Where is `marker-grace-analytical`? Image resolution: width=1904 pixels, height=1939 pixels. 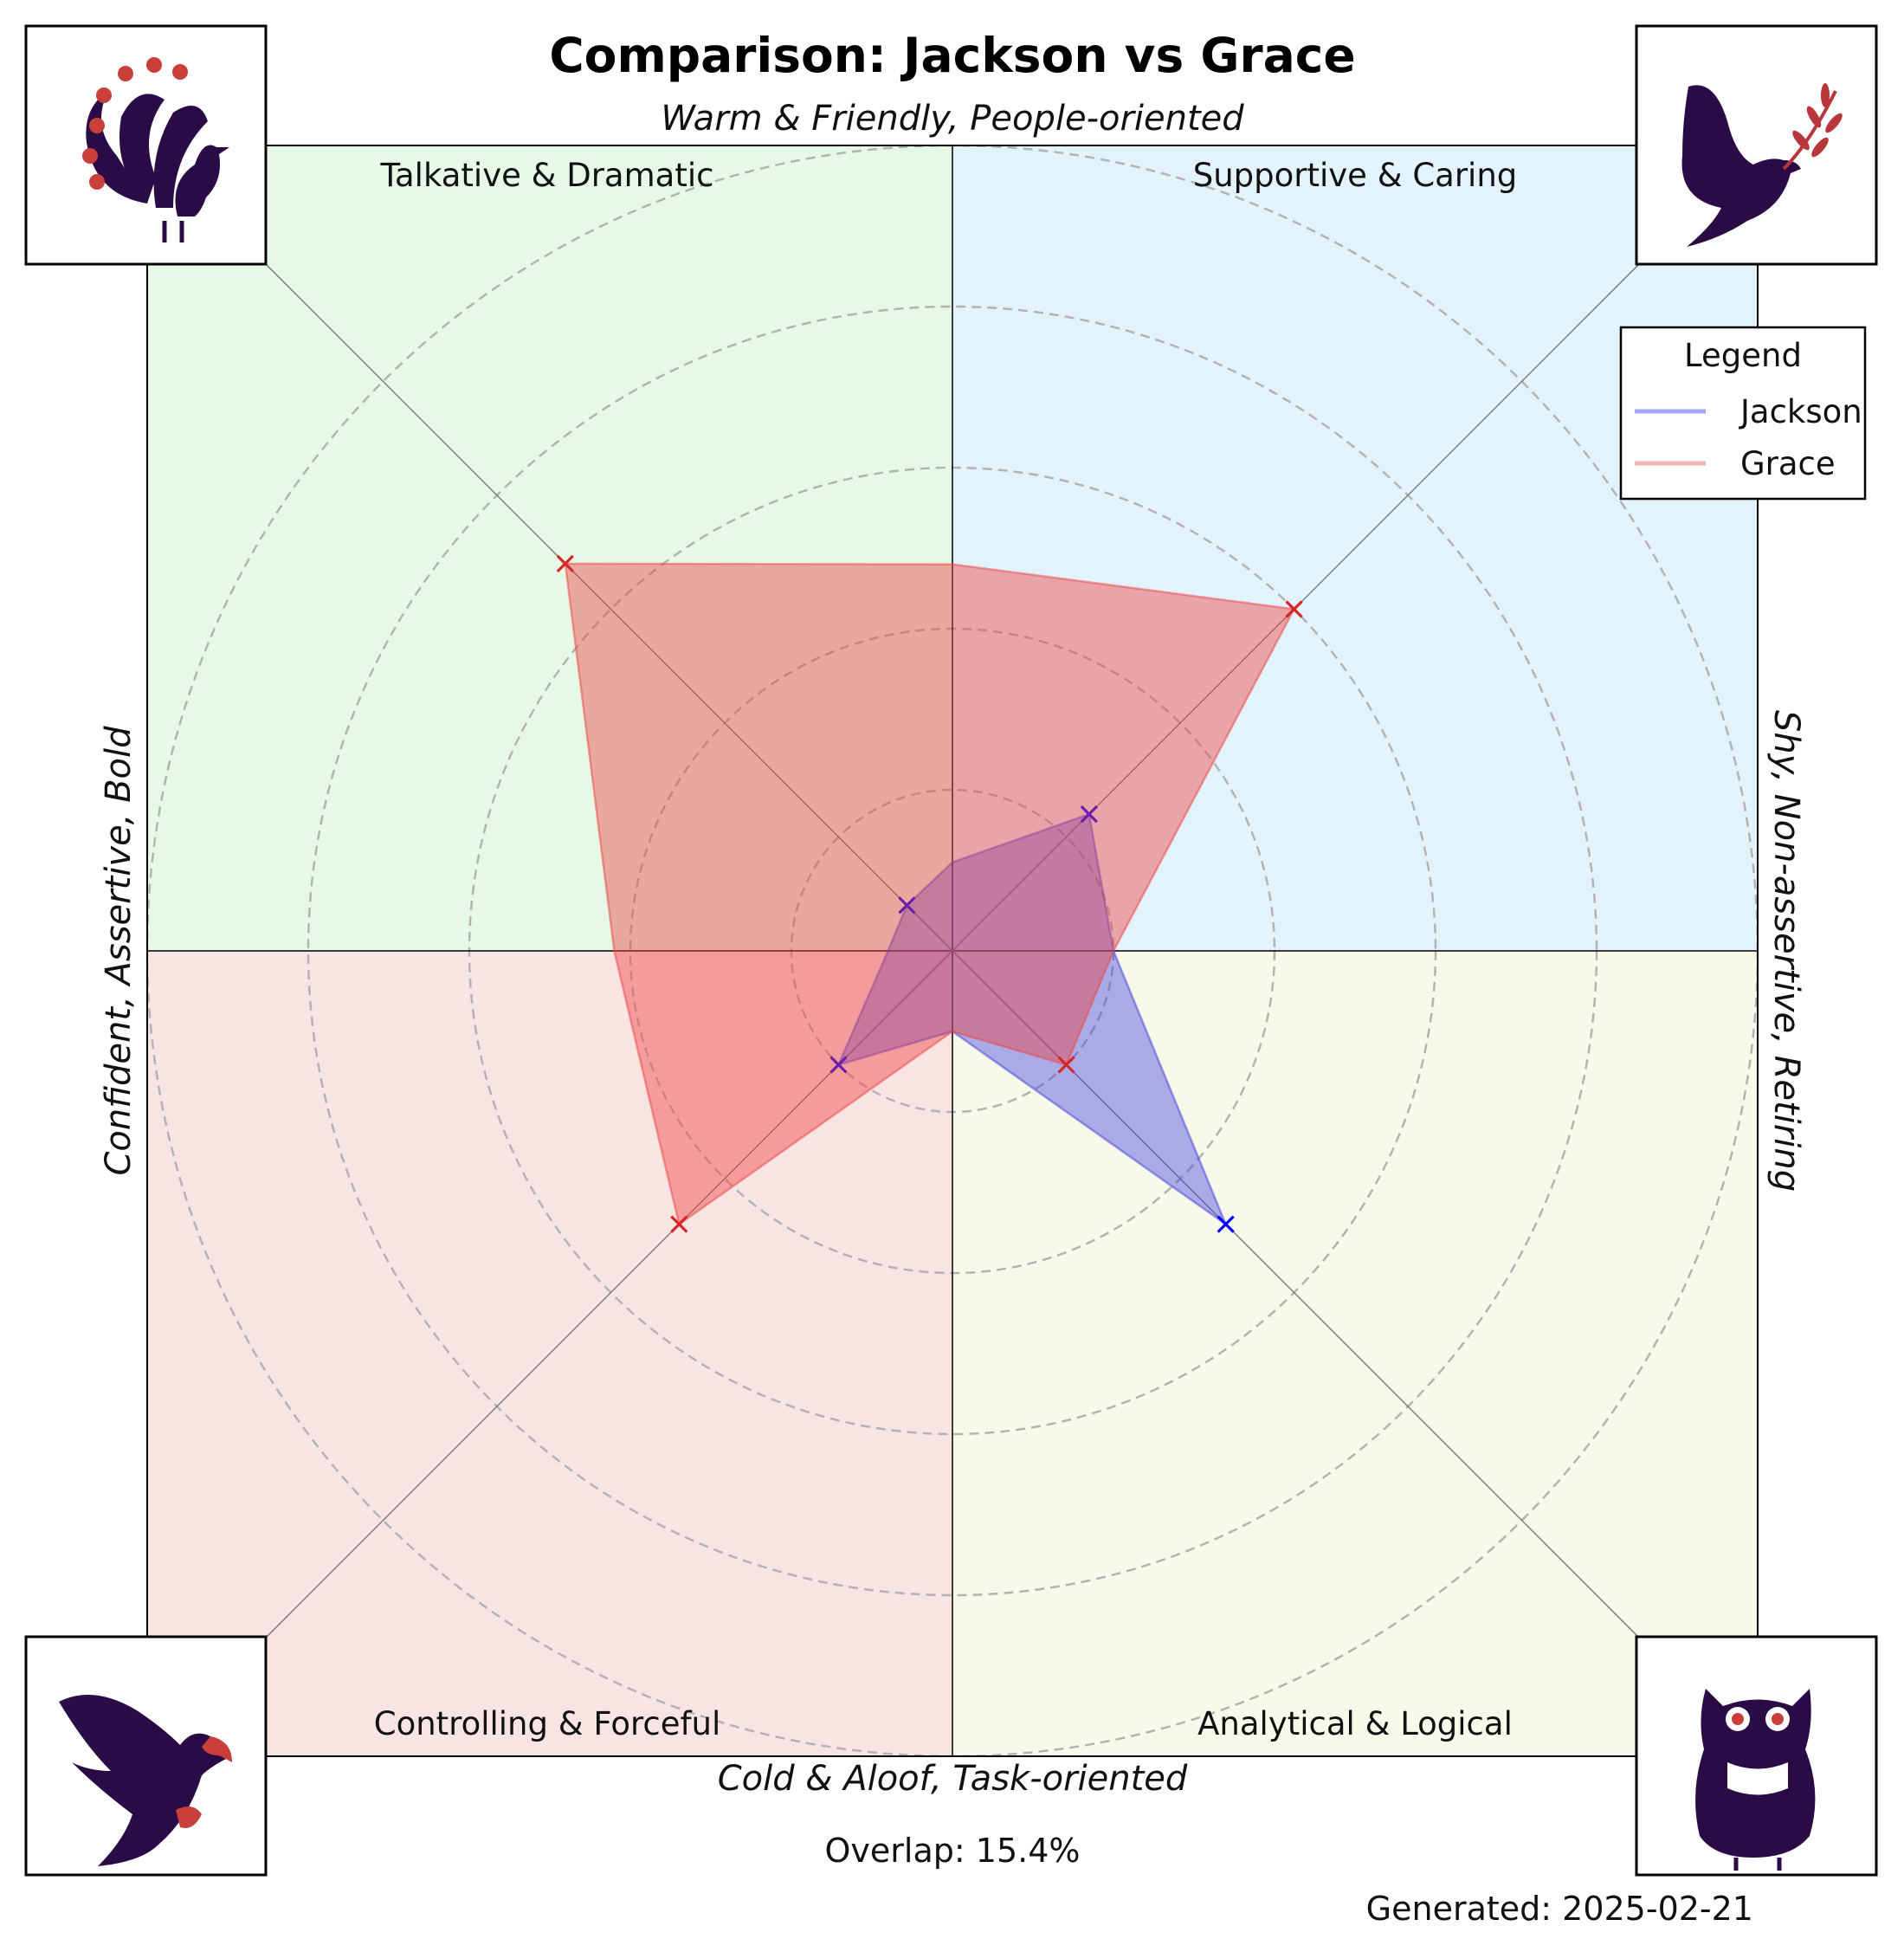 marker-grace-analytical is located at coordinates (1066, 1065).